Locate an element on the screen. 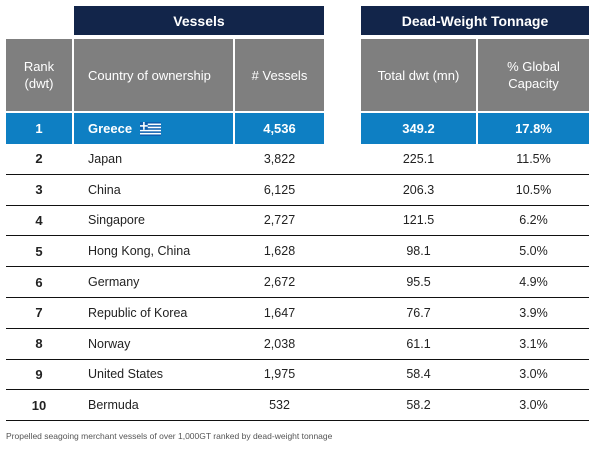 The height and width of the screenshot is (453, 604). rank-cell: 3 is located at coordinates (39, 190).